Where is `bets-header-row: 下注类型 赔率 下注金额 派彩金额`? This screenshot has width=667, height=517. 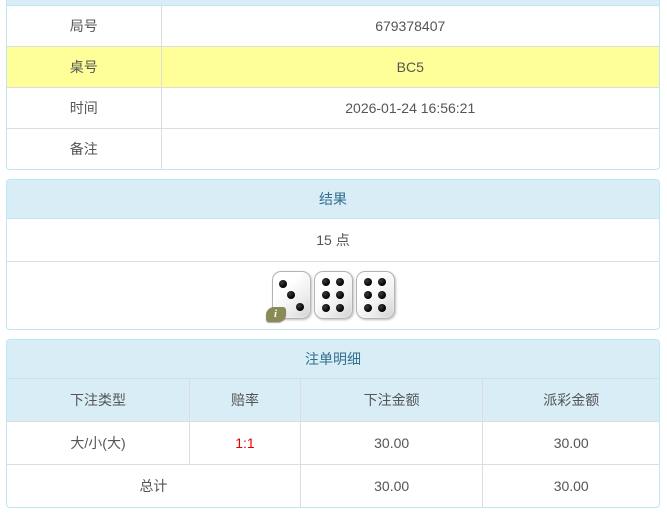 bets-header-row: 下注类型 赔率 下注金额 派彩金额 is located at coordinates (333, 400).